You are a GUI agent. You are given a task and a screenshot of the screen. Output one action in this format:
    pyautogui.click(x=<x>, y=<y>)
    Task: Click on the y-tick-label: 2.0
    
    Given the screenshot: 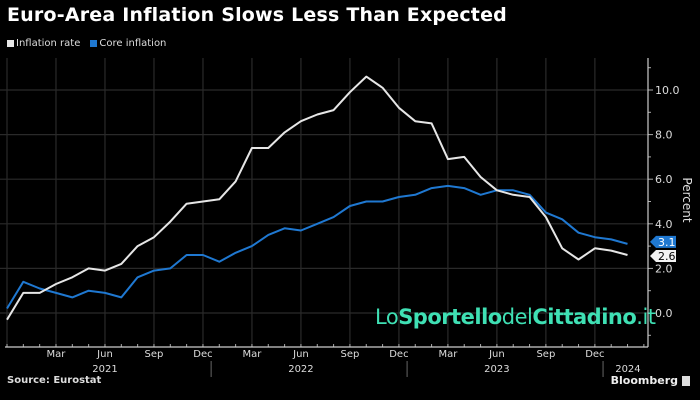 What is the action you would take?
    pyautogui.click(x=664, y=268)
    